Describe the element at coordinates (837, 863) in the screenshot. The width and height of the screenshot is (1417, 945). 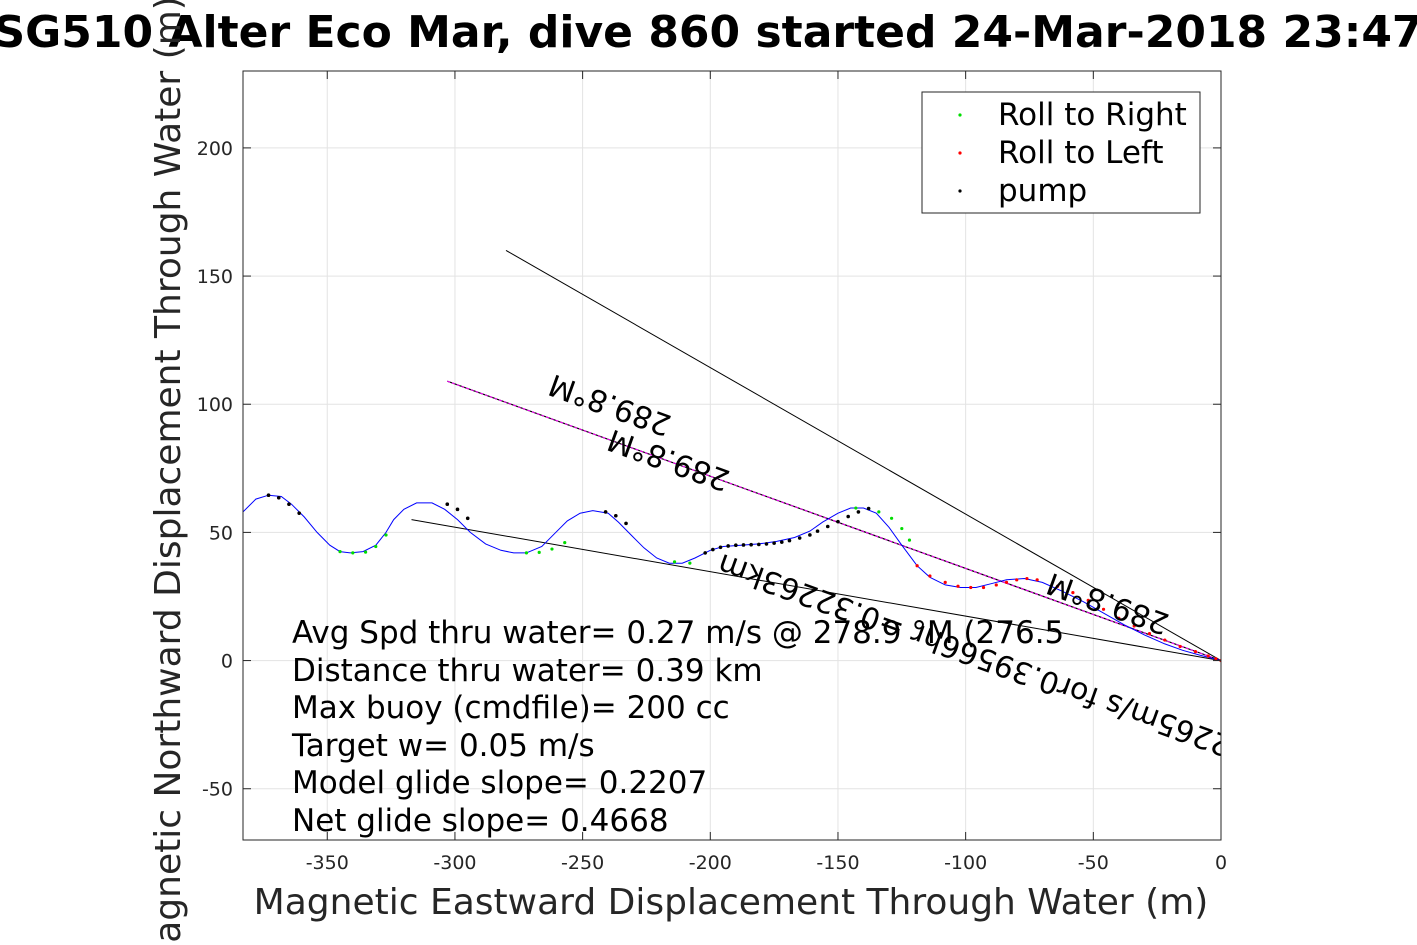
I see `x-tick-label: -150` at that location.